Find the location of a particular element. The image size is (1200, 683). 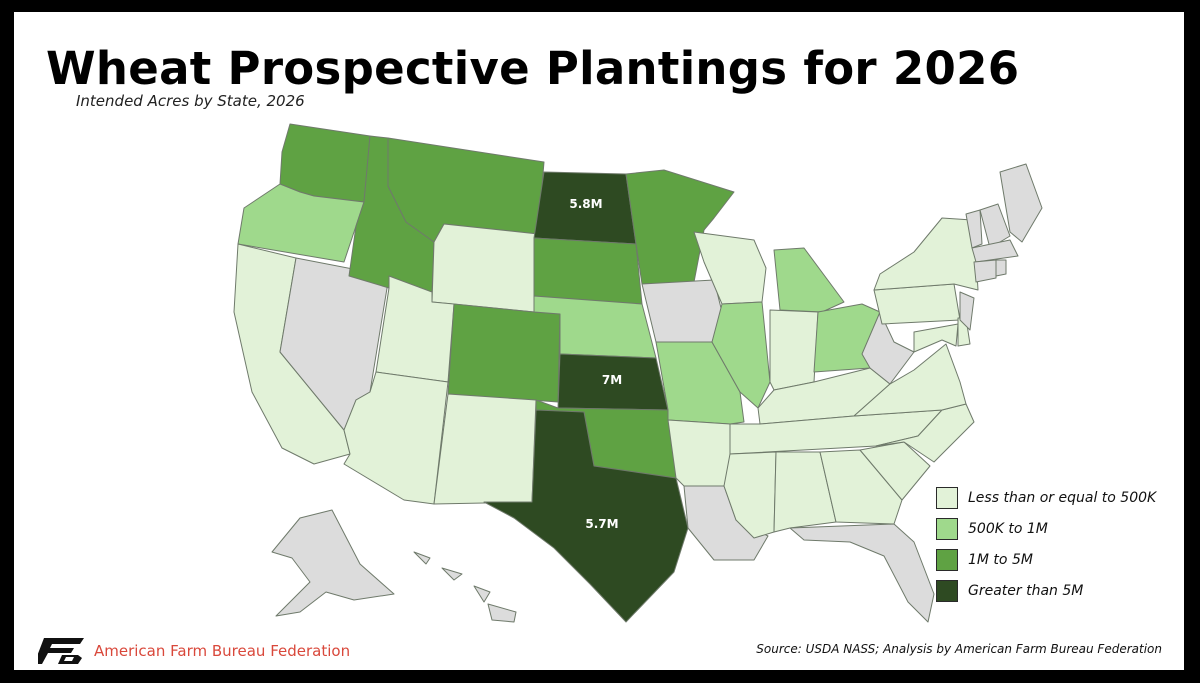

state-ma is located at coordinates (995, 251).